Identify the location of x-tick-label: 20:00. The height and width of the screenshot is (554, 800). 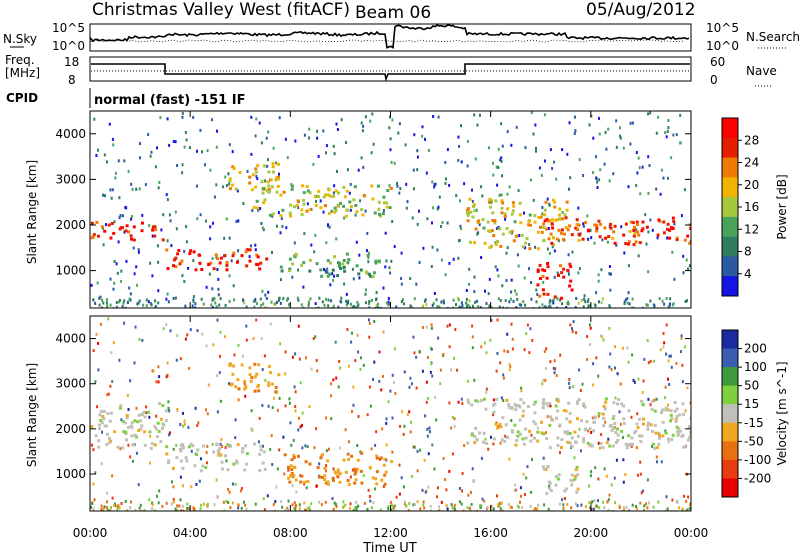
(591, 533).